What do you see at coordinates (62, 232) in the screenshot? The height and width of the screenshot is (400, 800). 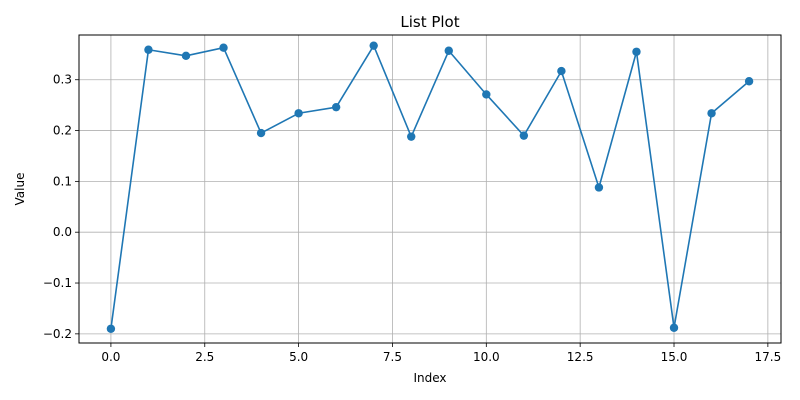 I see `y-tick-label: 0.0` at bounding box center [62, 232].